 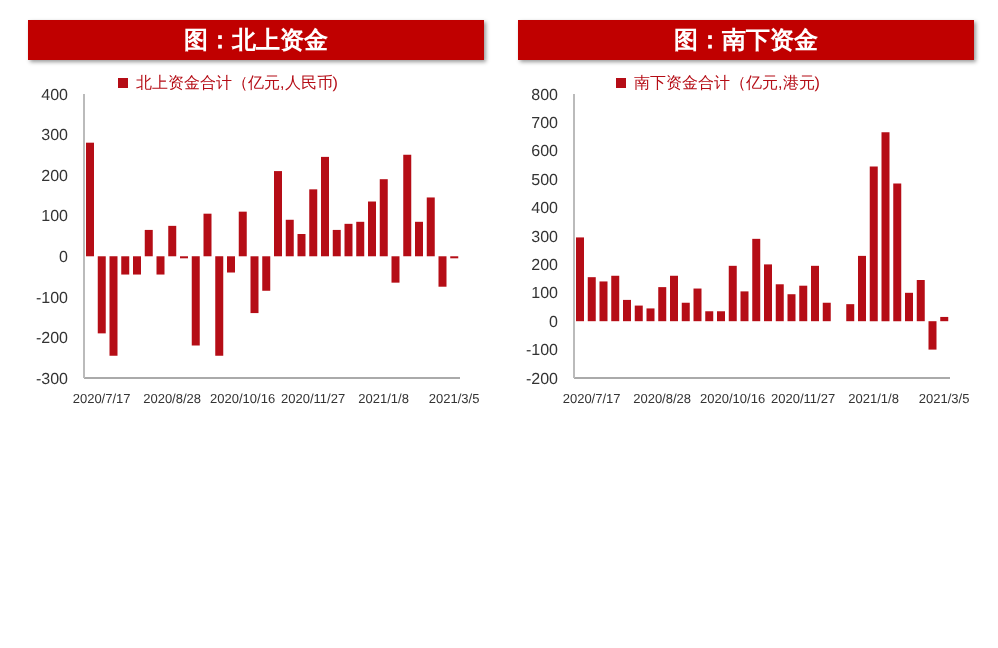 What do you see at coordinates (727, 83) in the screenshot?
I see `legend-label: 南下资金合计（亿元,港元)` at bounding box center [727, 83].